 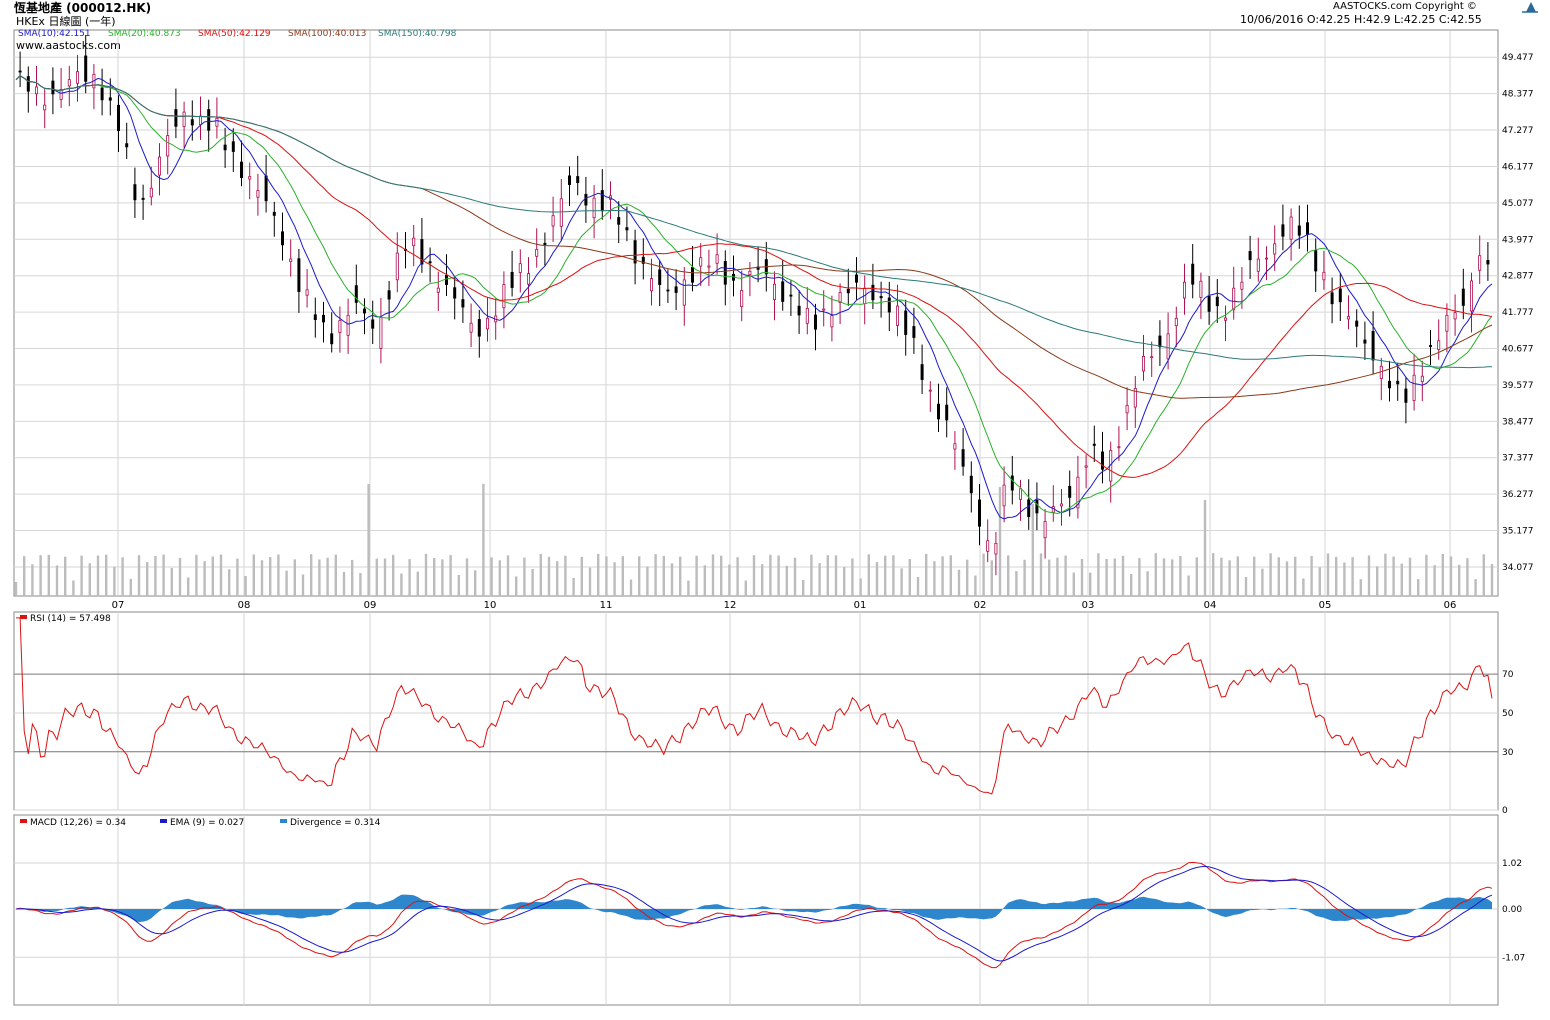 I want to click on website-label: www.aastocks.com, so click(x=68, y=45).